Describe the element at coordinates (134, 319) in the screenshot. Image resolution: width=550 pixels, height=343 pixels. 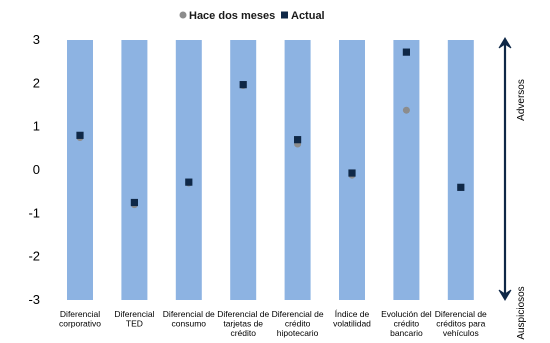
I see `x-tick-label: Diferencial TED` at that location.